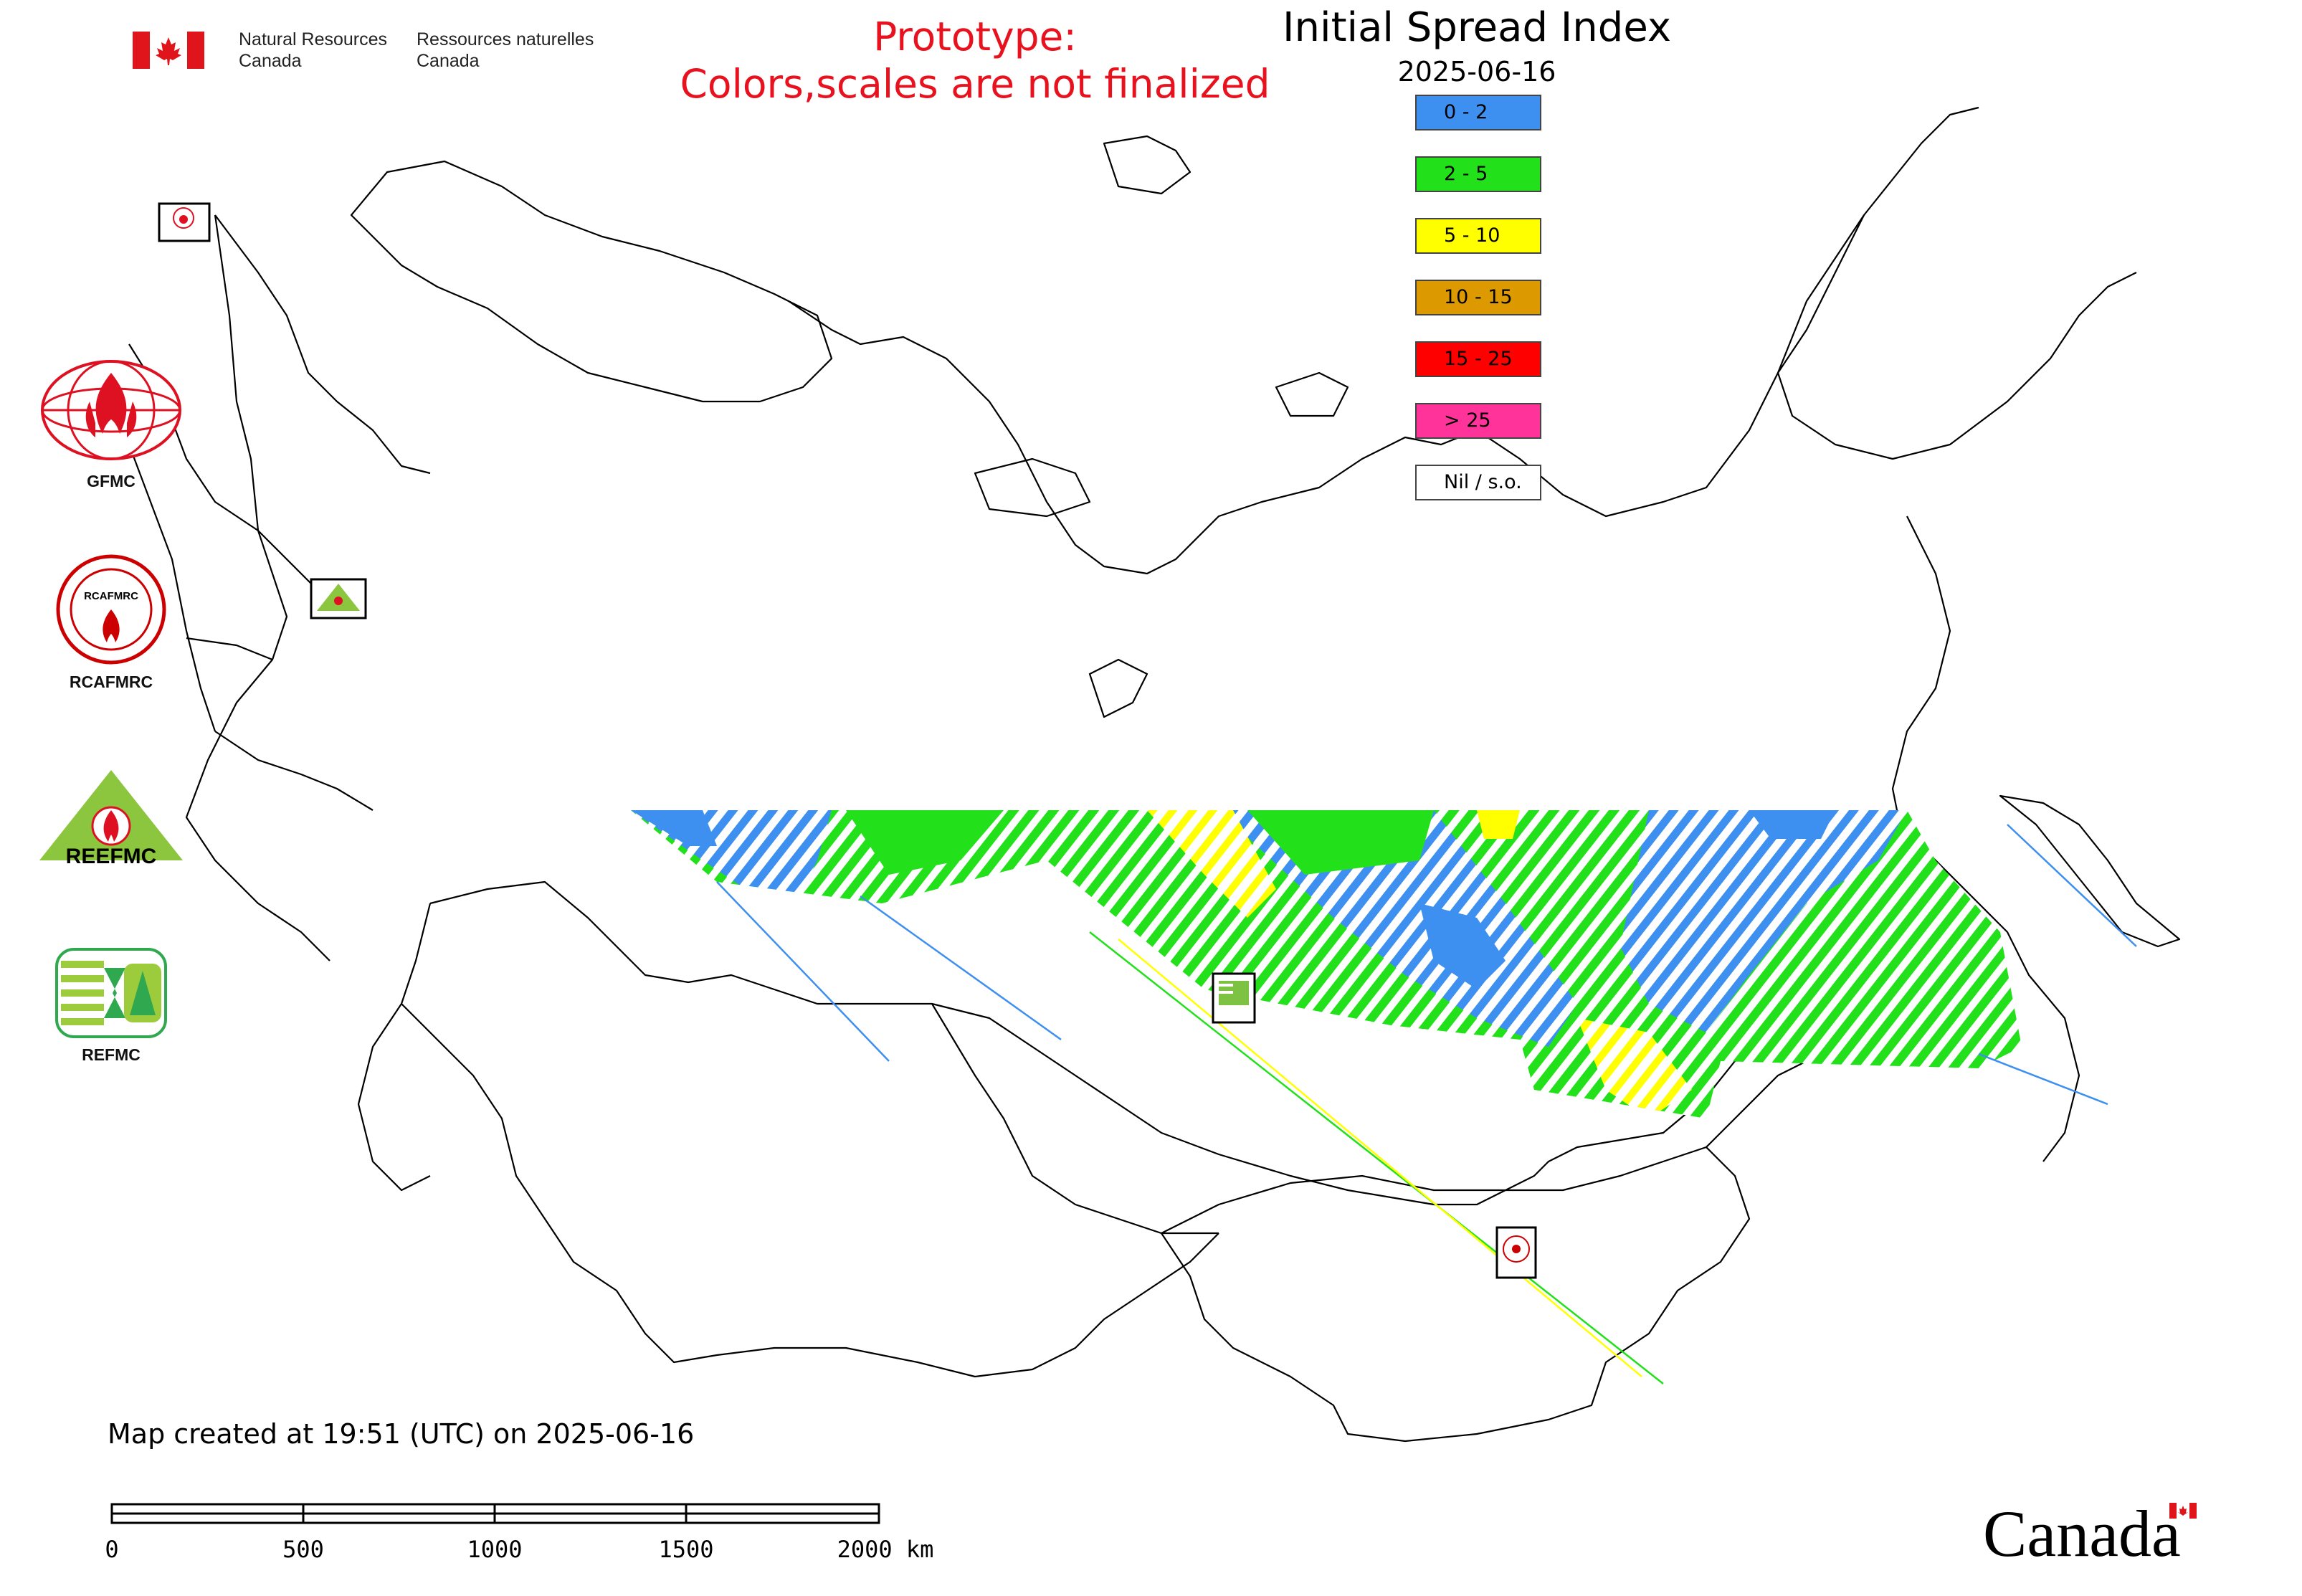  What do you see at coordinates (112, 1549) in the screenshot?
I see `scale-tick-label: 0` at bounding box center [112, 1549].